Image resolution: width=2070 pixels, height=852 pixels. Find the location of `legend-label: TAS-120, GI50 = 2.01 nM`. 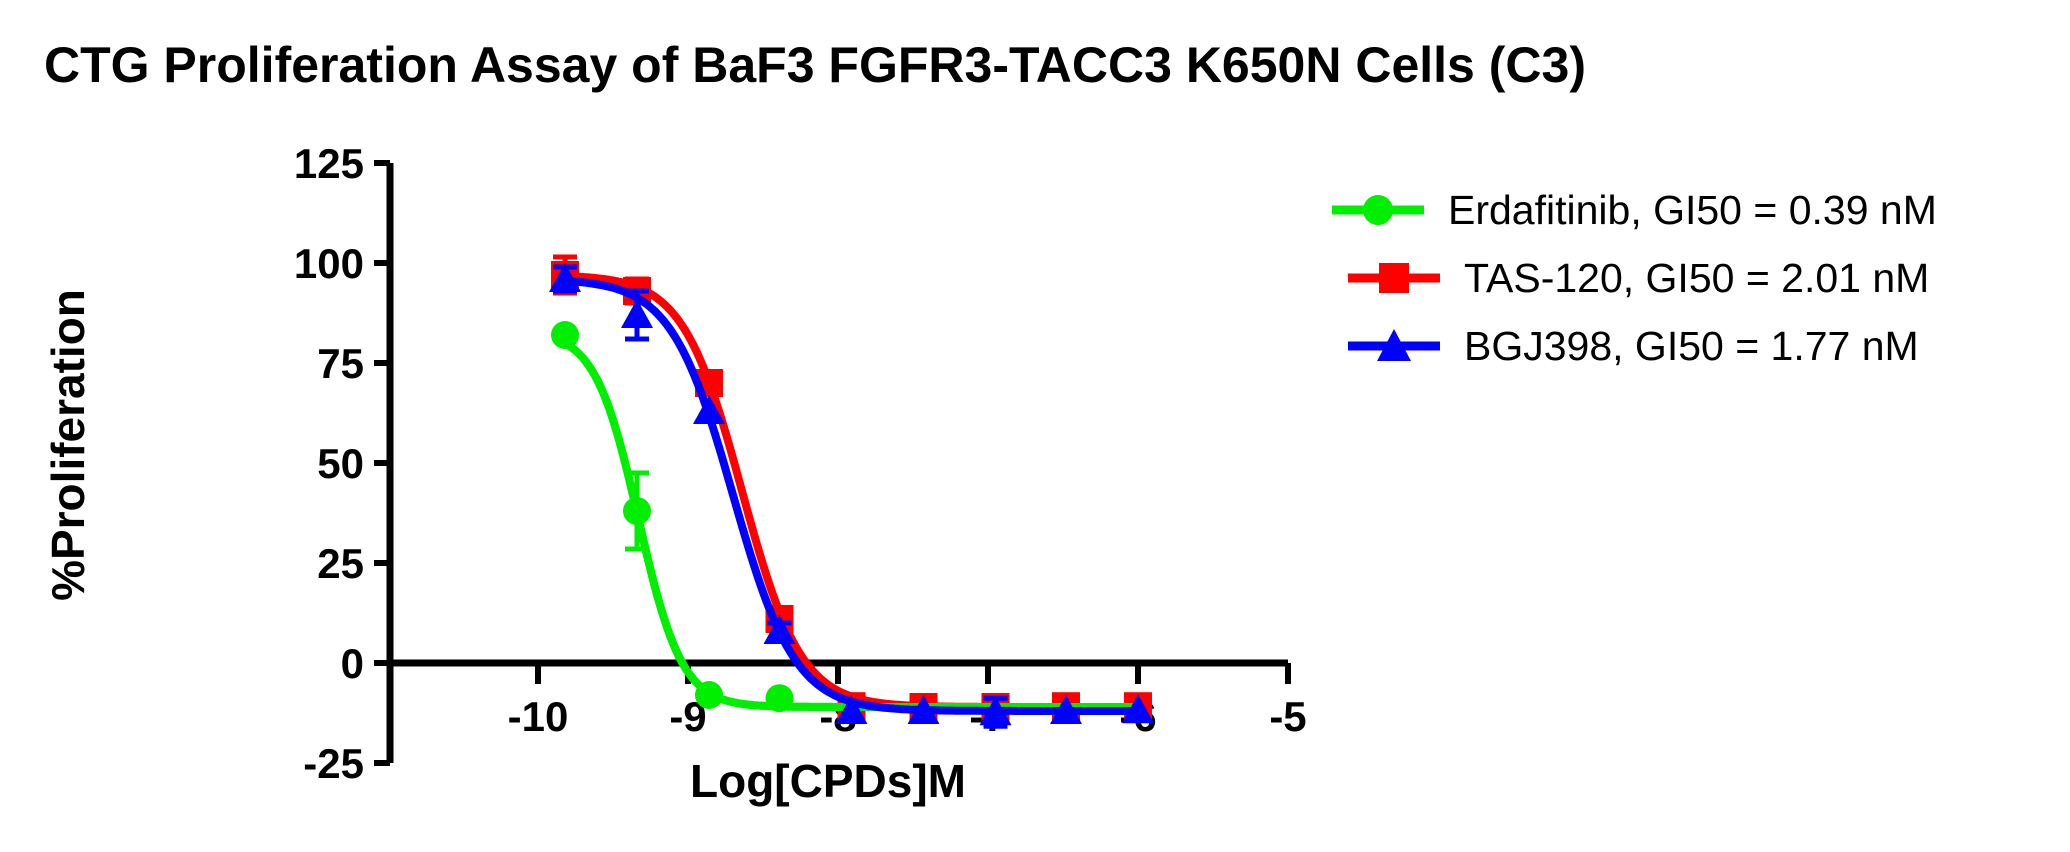

legend-label: TAS-120, GI50 = 2.01 nM is located at coordinates (1697, 277).